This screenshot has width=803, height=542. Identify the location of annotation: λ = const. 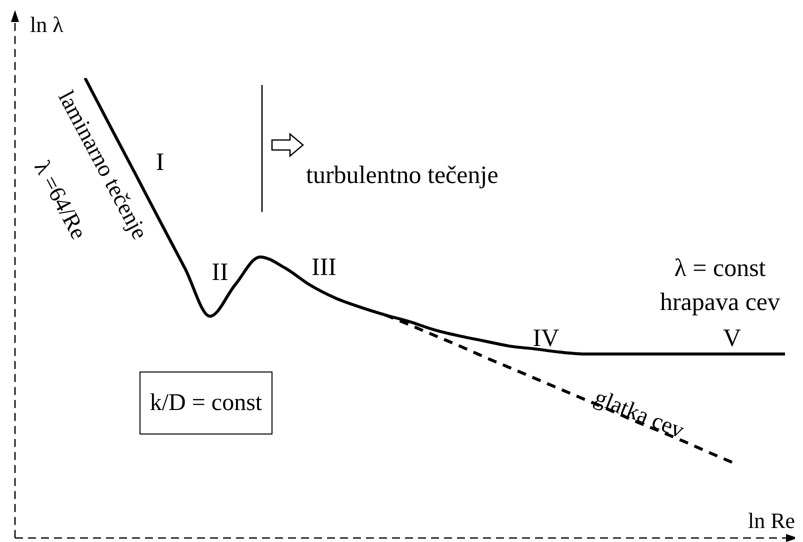
(720, 268).